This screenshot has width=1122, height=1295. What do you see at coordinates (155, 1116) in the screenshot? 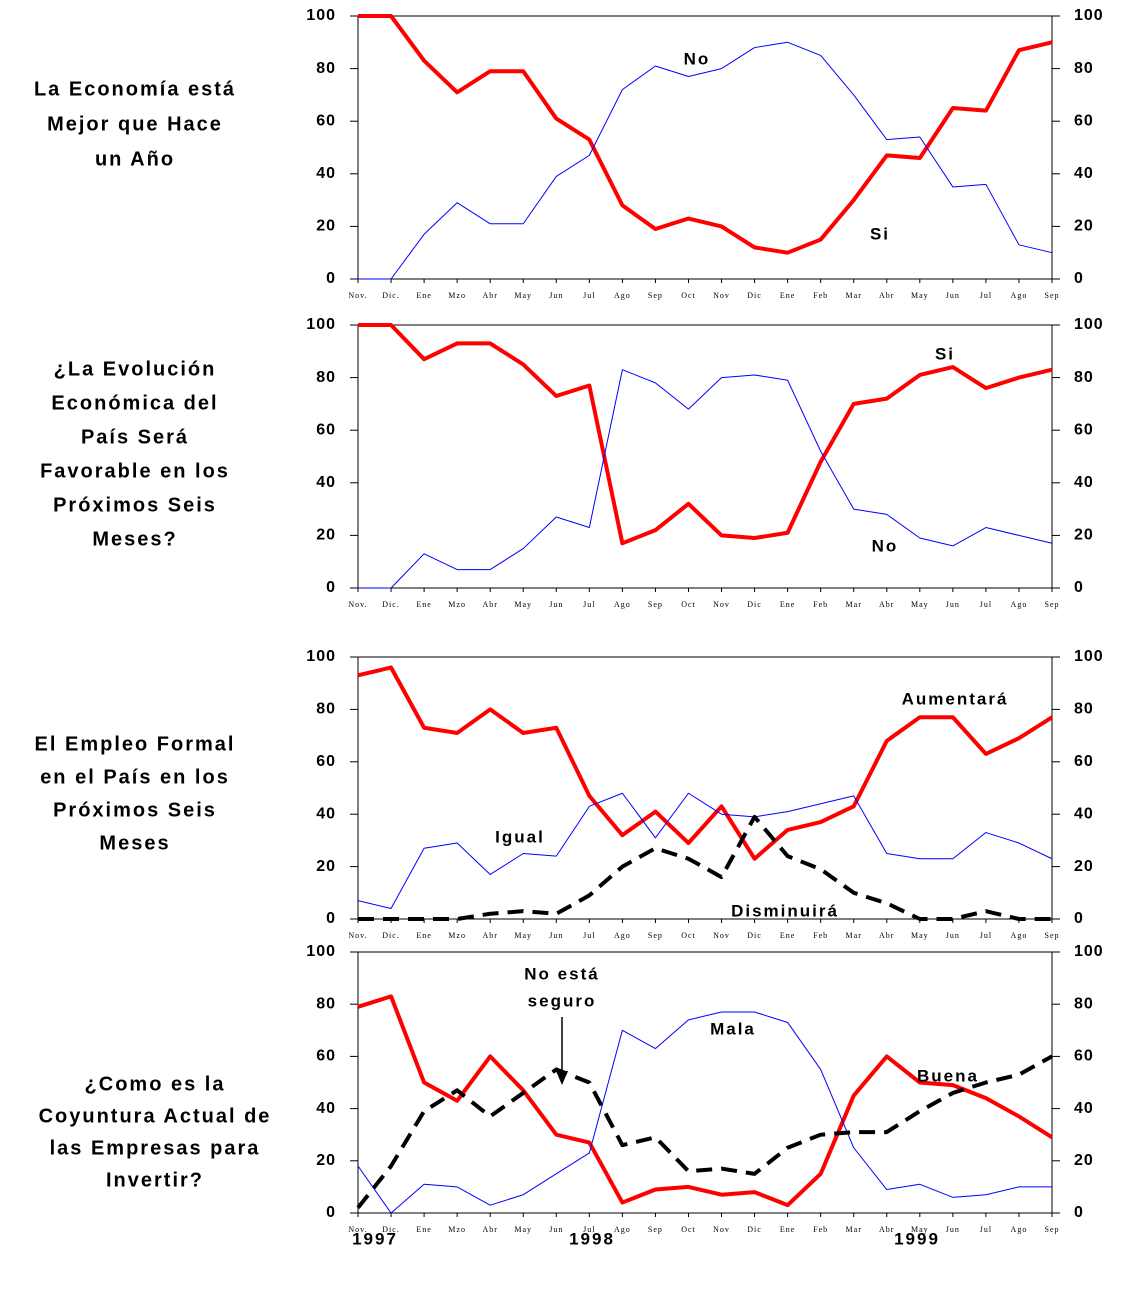
I see `question-label: Coyuntura Actual de` at bounding box center [155, 1116].